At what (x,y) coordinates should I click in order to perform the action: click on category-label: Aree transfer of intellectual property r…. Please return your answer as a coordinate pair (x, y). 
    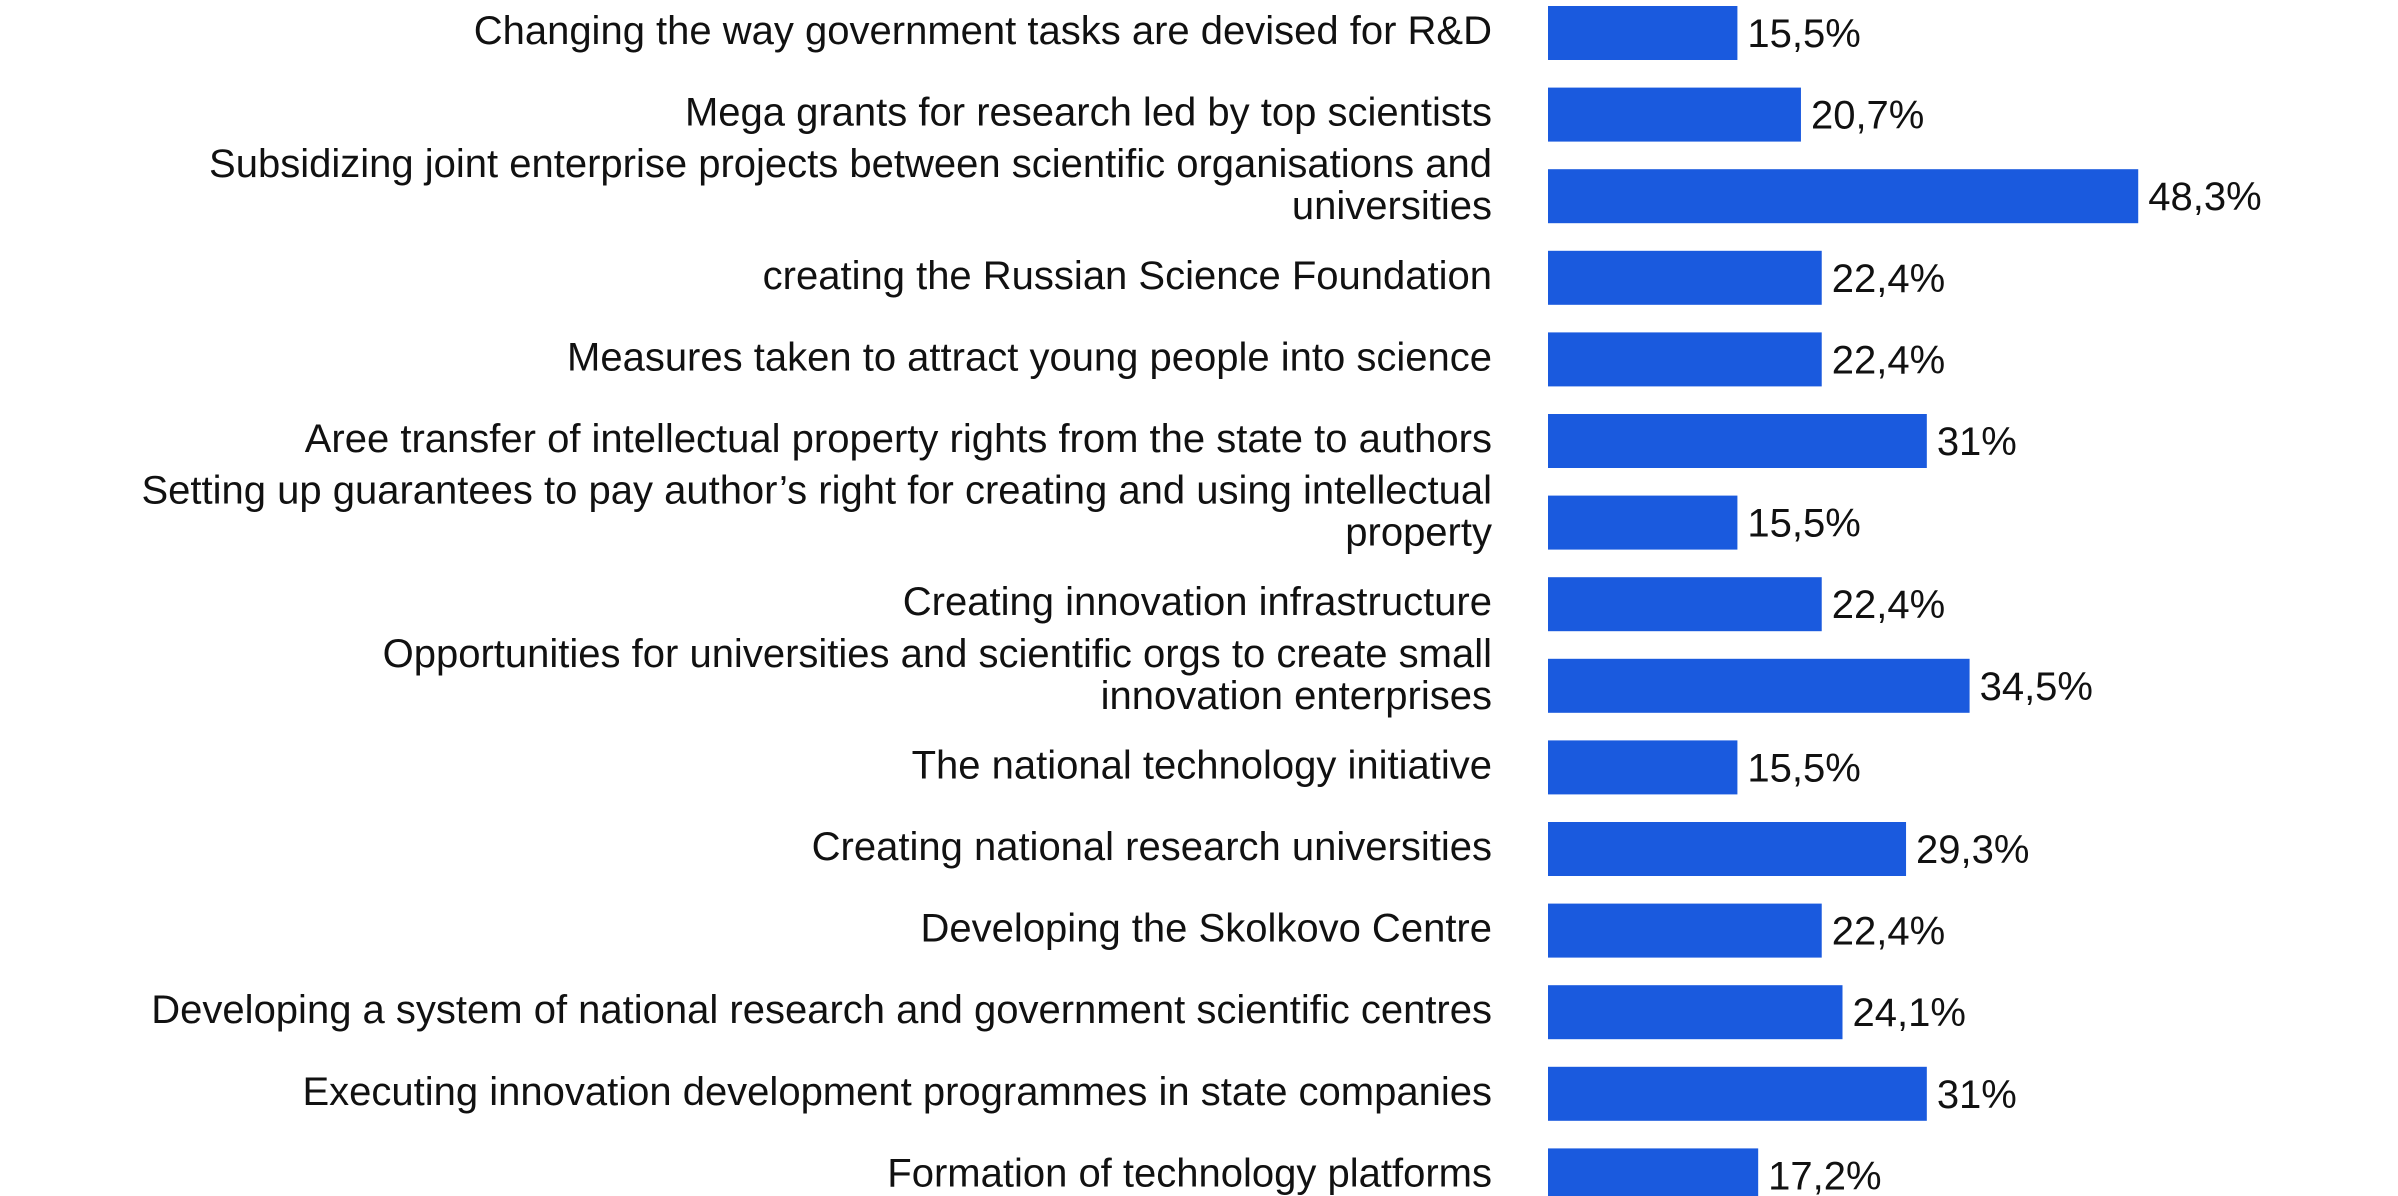
    Looking at the image, I should click on (898, 439).